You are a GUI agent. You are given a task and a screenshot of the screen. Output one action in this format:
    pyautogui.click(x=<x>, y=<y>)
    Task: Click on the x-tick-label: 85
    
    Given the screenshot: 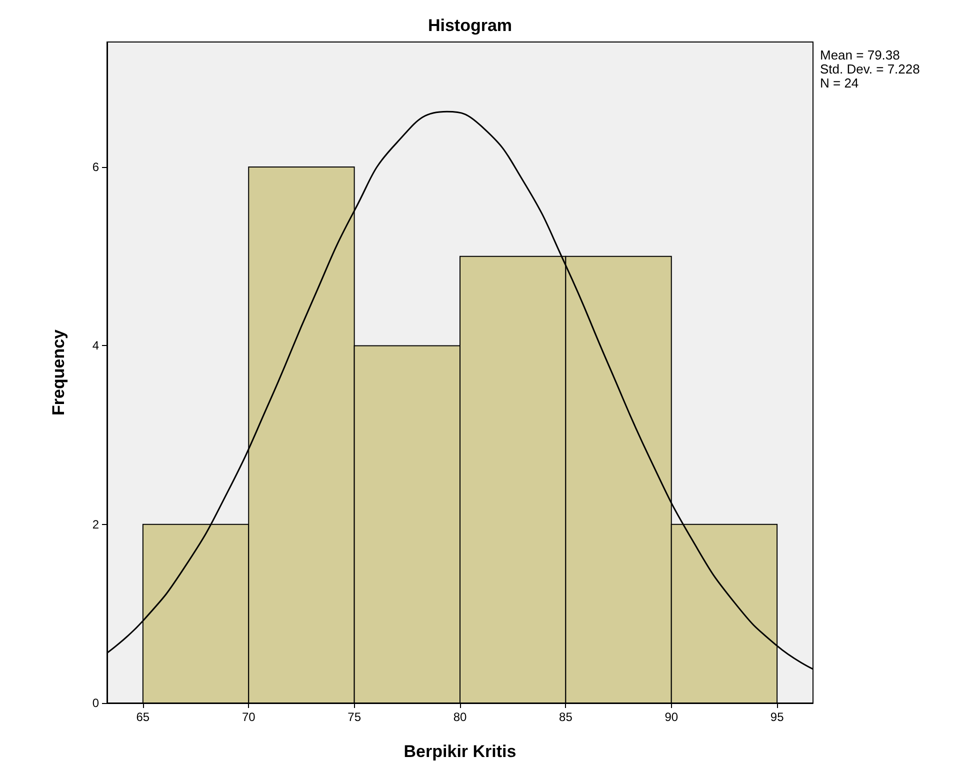 What is the action you would take?
    pyautogui.click(x=566, y=717)
    